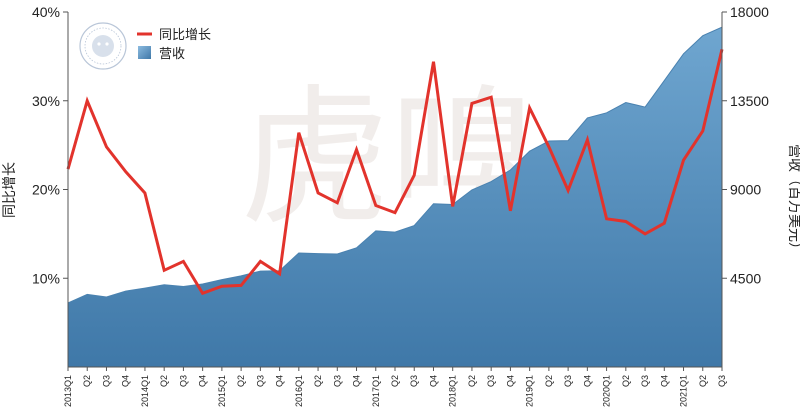  What do you see at coordinates (103, 46) in the screenshot?
I see `logo-seal` at bounding box center [103, 46].